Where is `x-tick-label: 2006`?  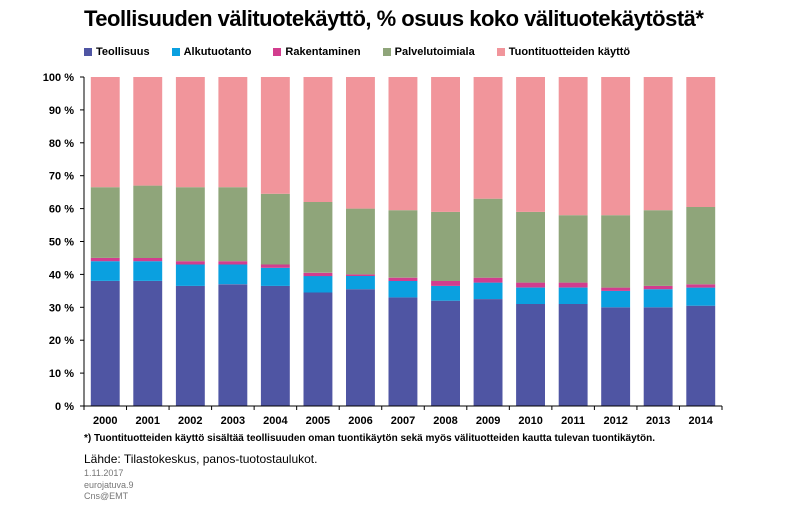
x-tick-label: 2006 is located at coordinates (360, 421).